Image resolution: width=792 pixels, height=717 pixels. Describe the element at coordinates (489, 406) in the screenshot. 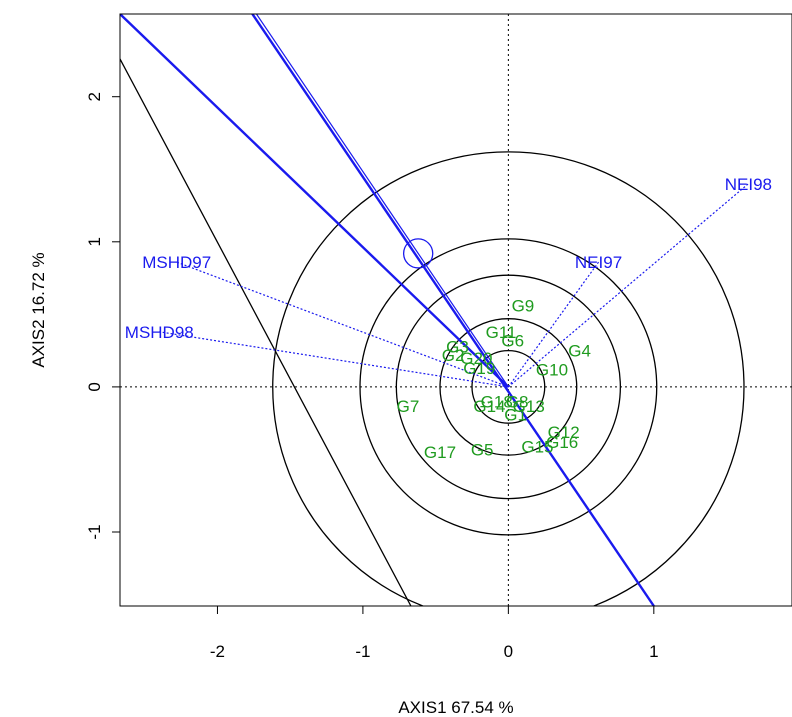

I see `genotype-label-g14: G14` at that location.